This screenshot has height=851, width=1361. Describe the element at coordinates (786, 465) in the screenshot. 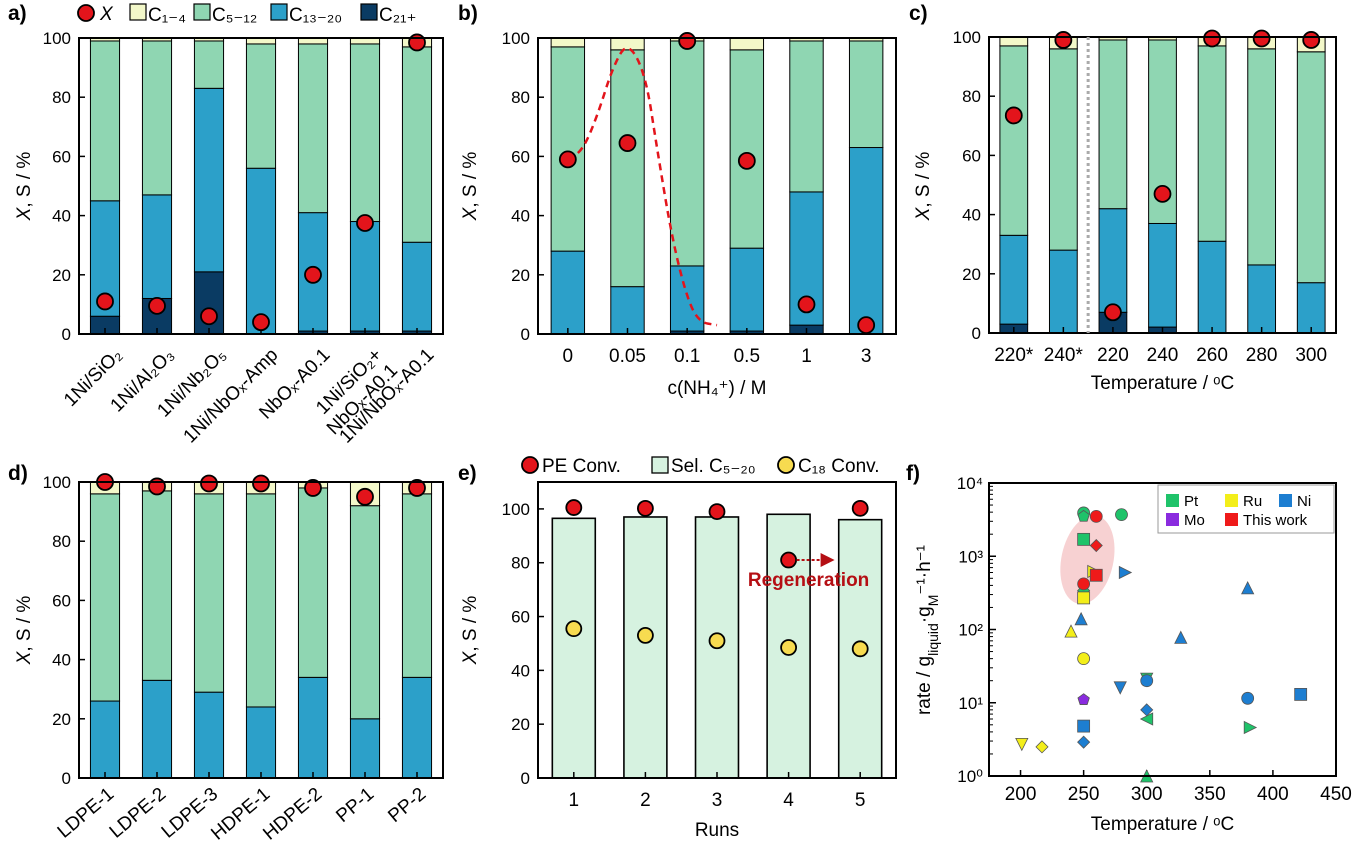

I see `e-legend-c18-marker` at that location.